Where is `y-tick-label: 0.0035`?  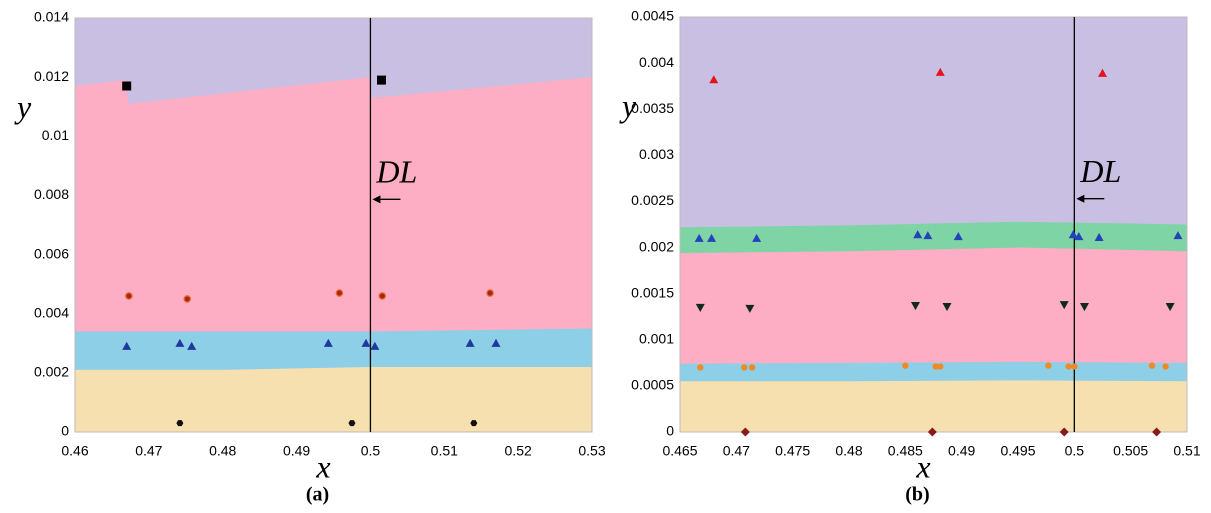
y-tick-label: 0.0035 is located at coordinates (652, 108).